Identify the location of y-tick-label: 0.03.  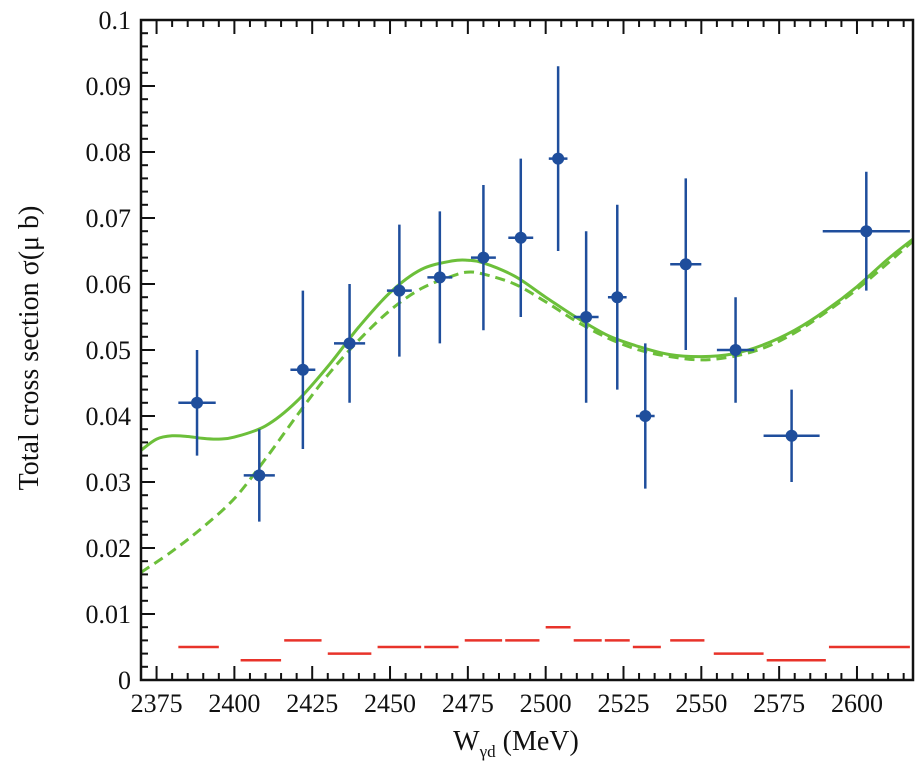
(109, 482).